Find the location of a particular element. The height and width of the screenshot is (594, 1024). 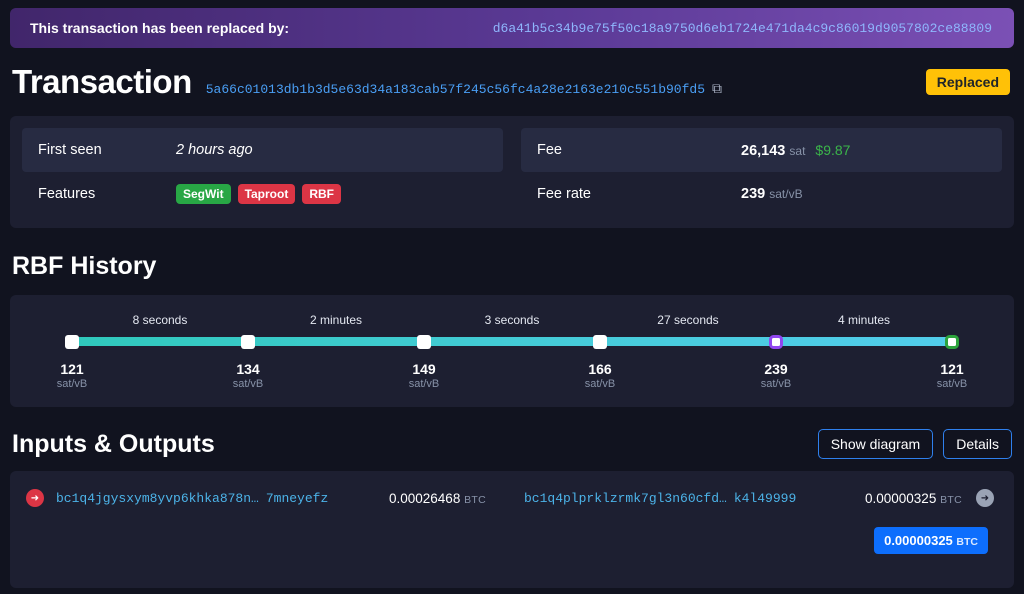

fee-rate-row: Fee rate 239 sat/vB is located at coordinates (761, 194).